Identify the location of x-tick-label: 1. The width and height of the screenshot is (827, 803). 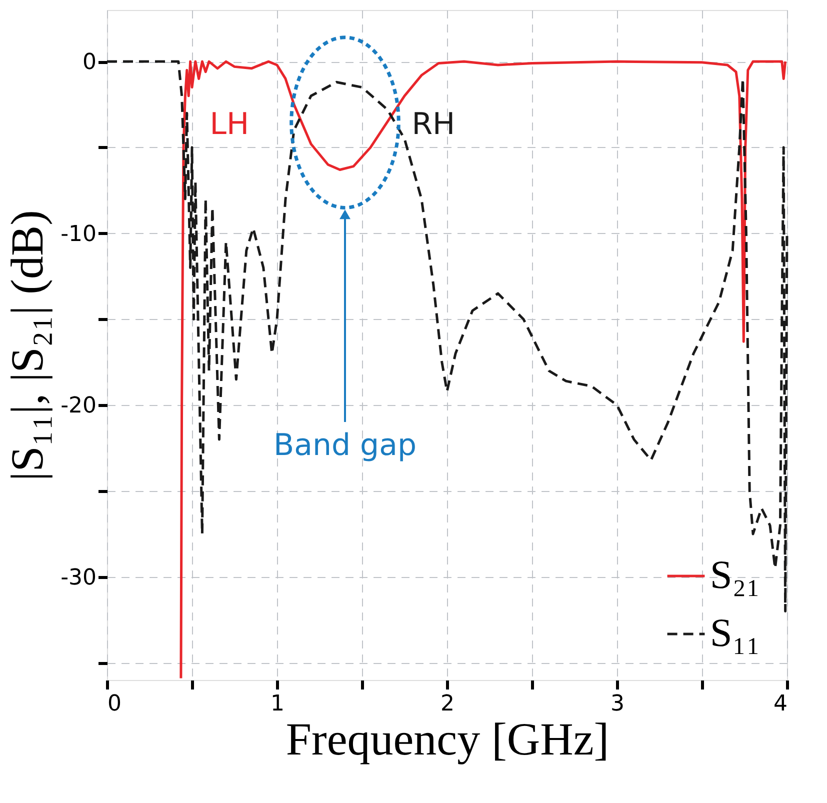
(277, 704).